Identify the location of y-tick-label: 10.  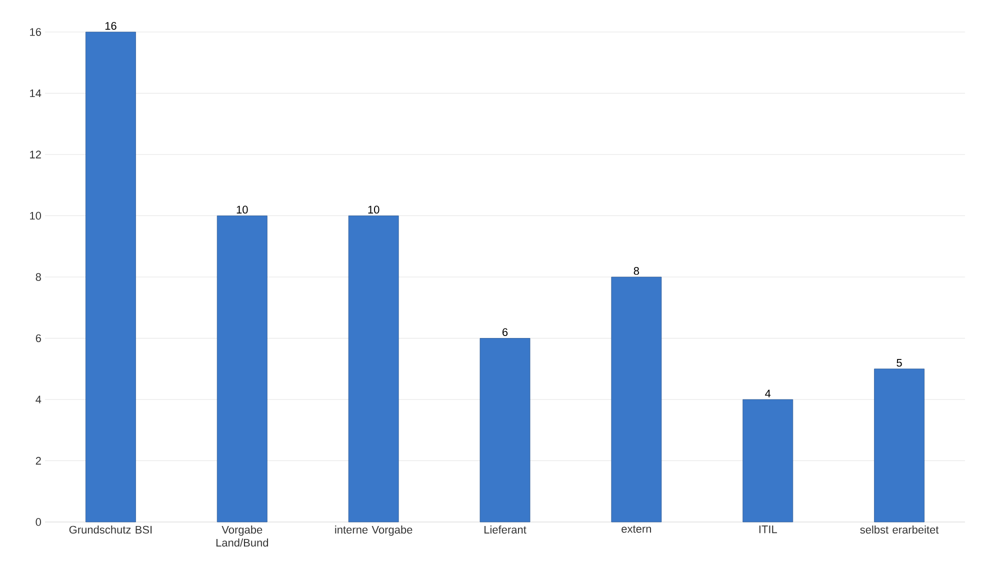
(36, 216).